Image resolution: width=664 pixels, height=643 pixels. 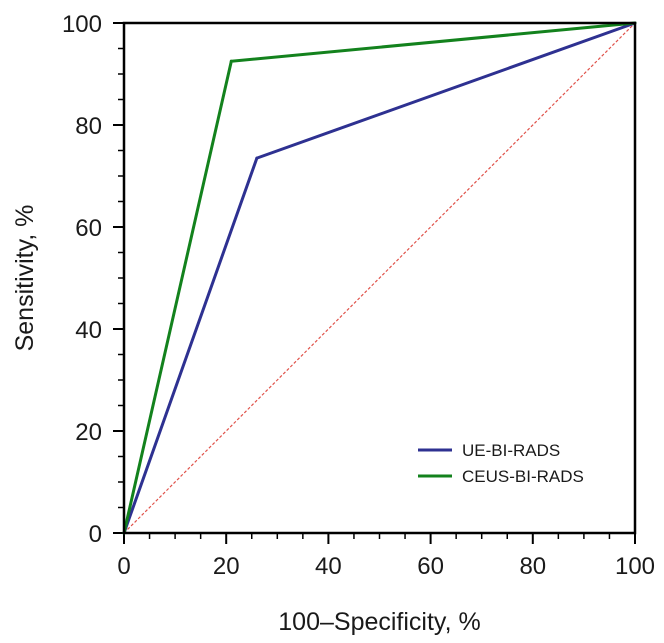 I want to click on legend: UE-BI-RADS CEUS-BI-RADS, so click(x=501, y=463).